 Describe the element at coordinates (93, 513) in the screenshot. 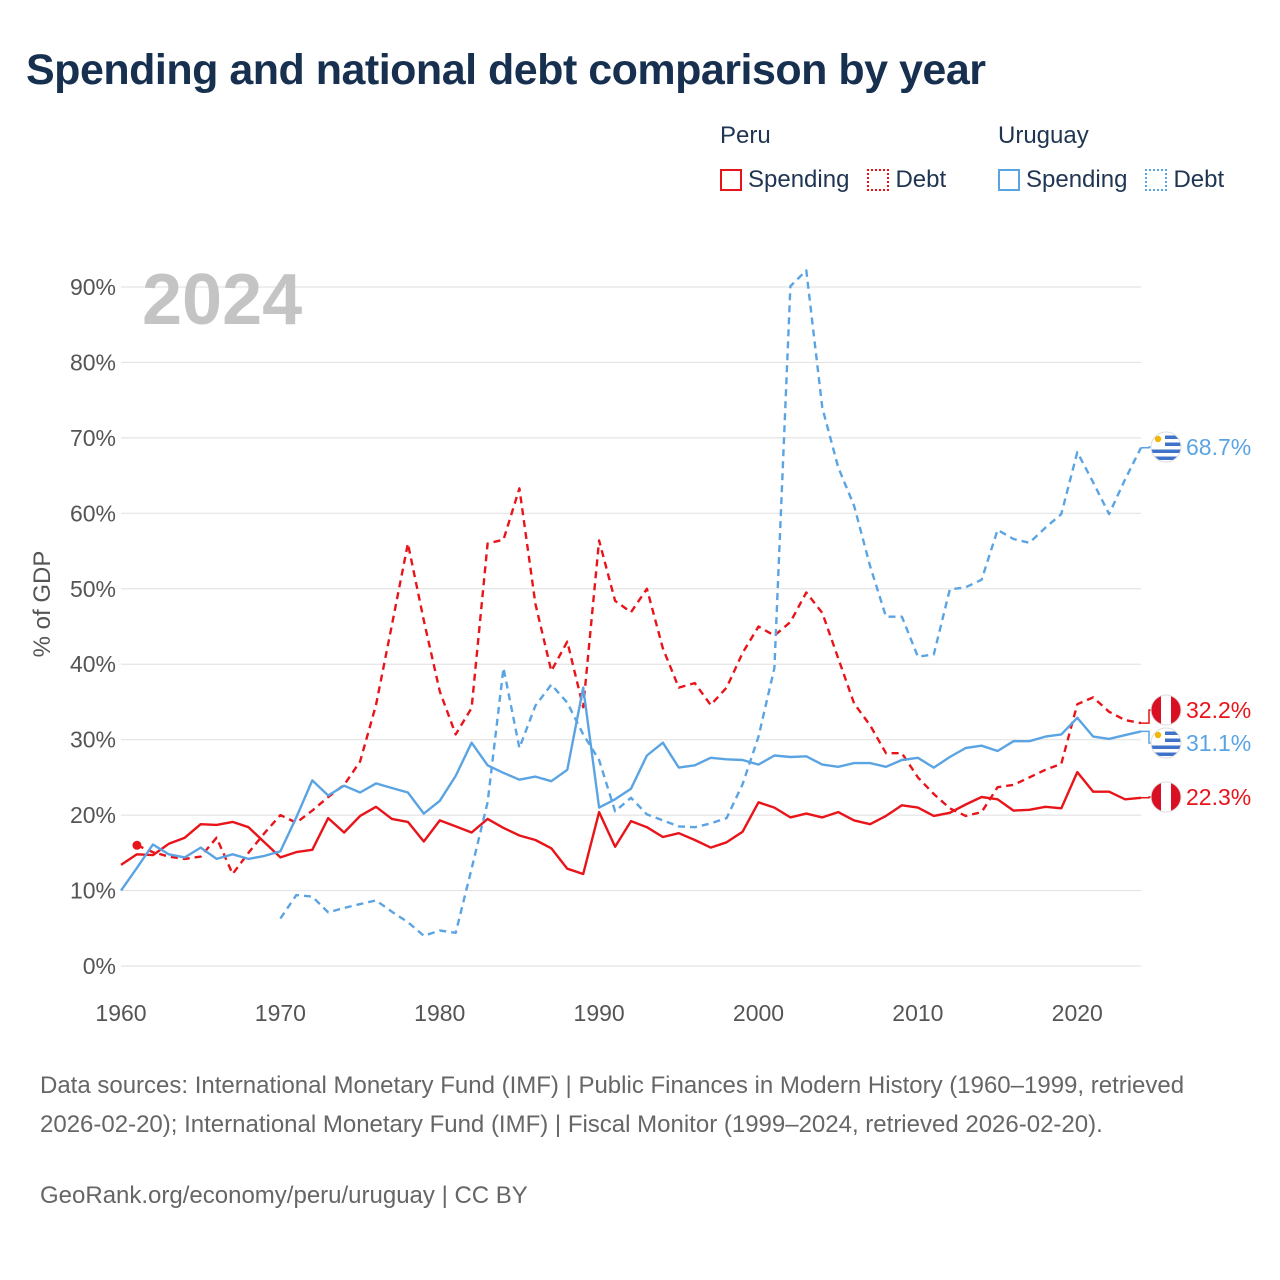

I see `y-tick-label: 60%` at that location.